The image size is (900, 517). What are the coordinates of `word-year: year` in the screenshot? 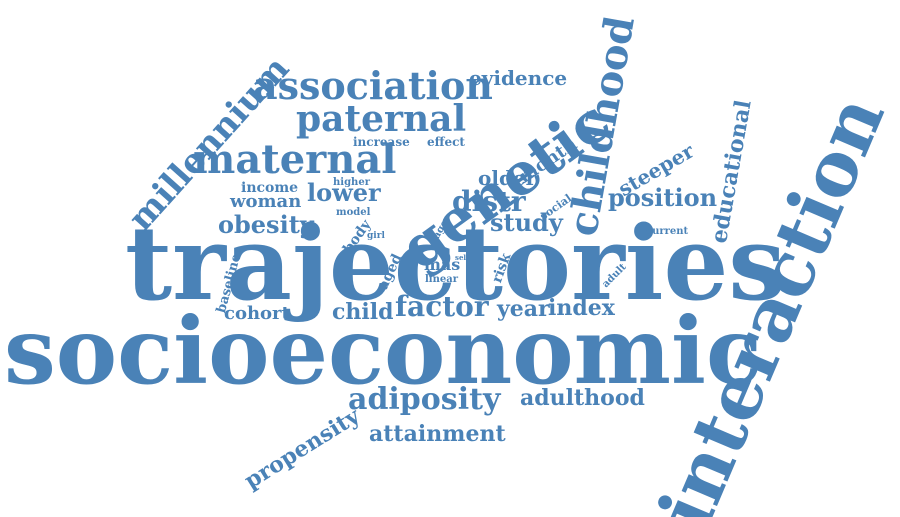 It's located at (523, 309).